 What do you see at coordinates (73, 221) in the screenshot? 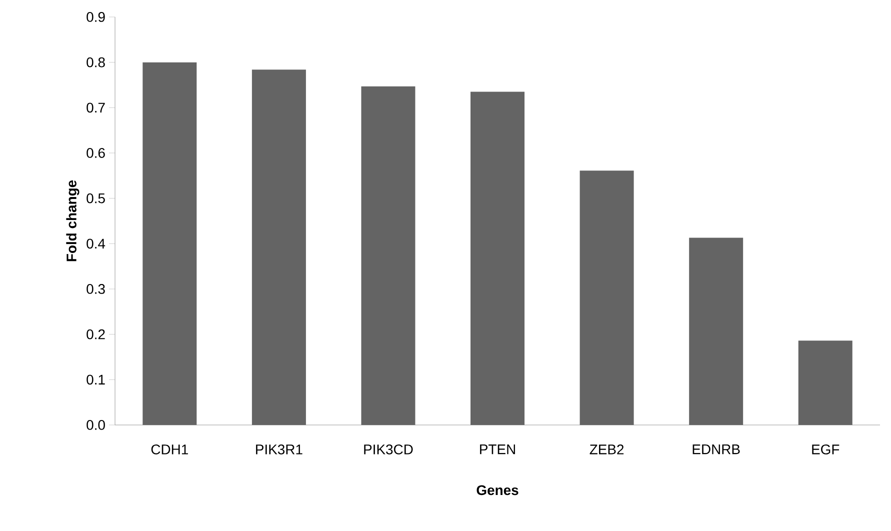
I see `y-axis-title: Fold change` at bounding box center [73, 221].